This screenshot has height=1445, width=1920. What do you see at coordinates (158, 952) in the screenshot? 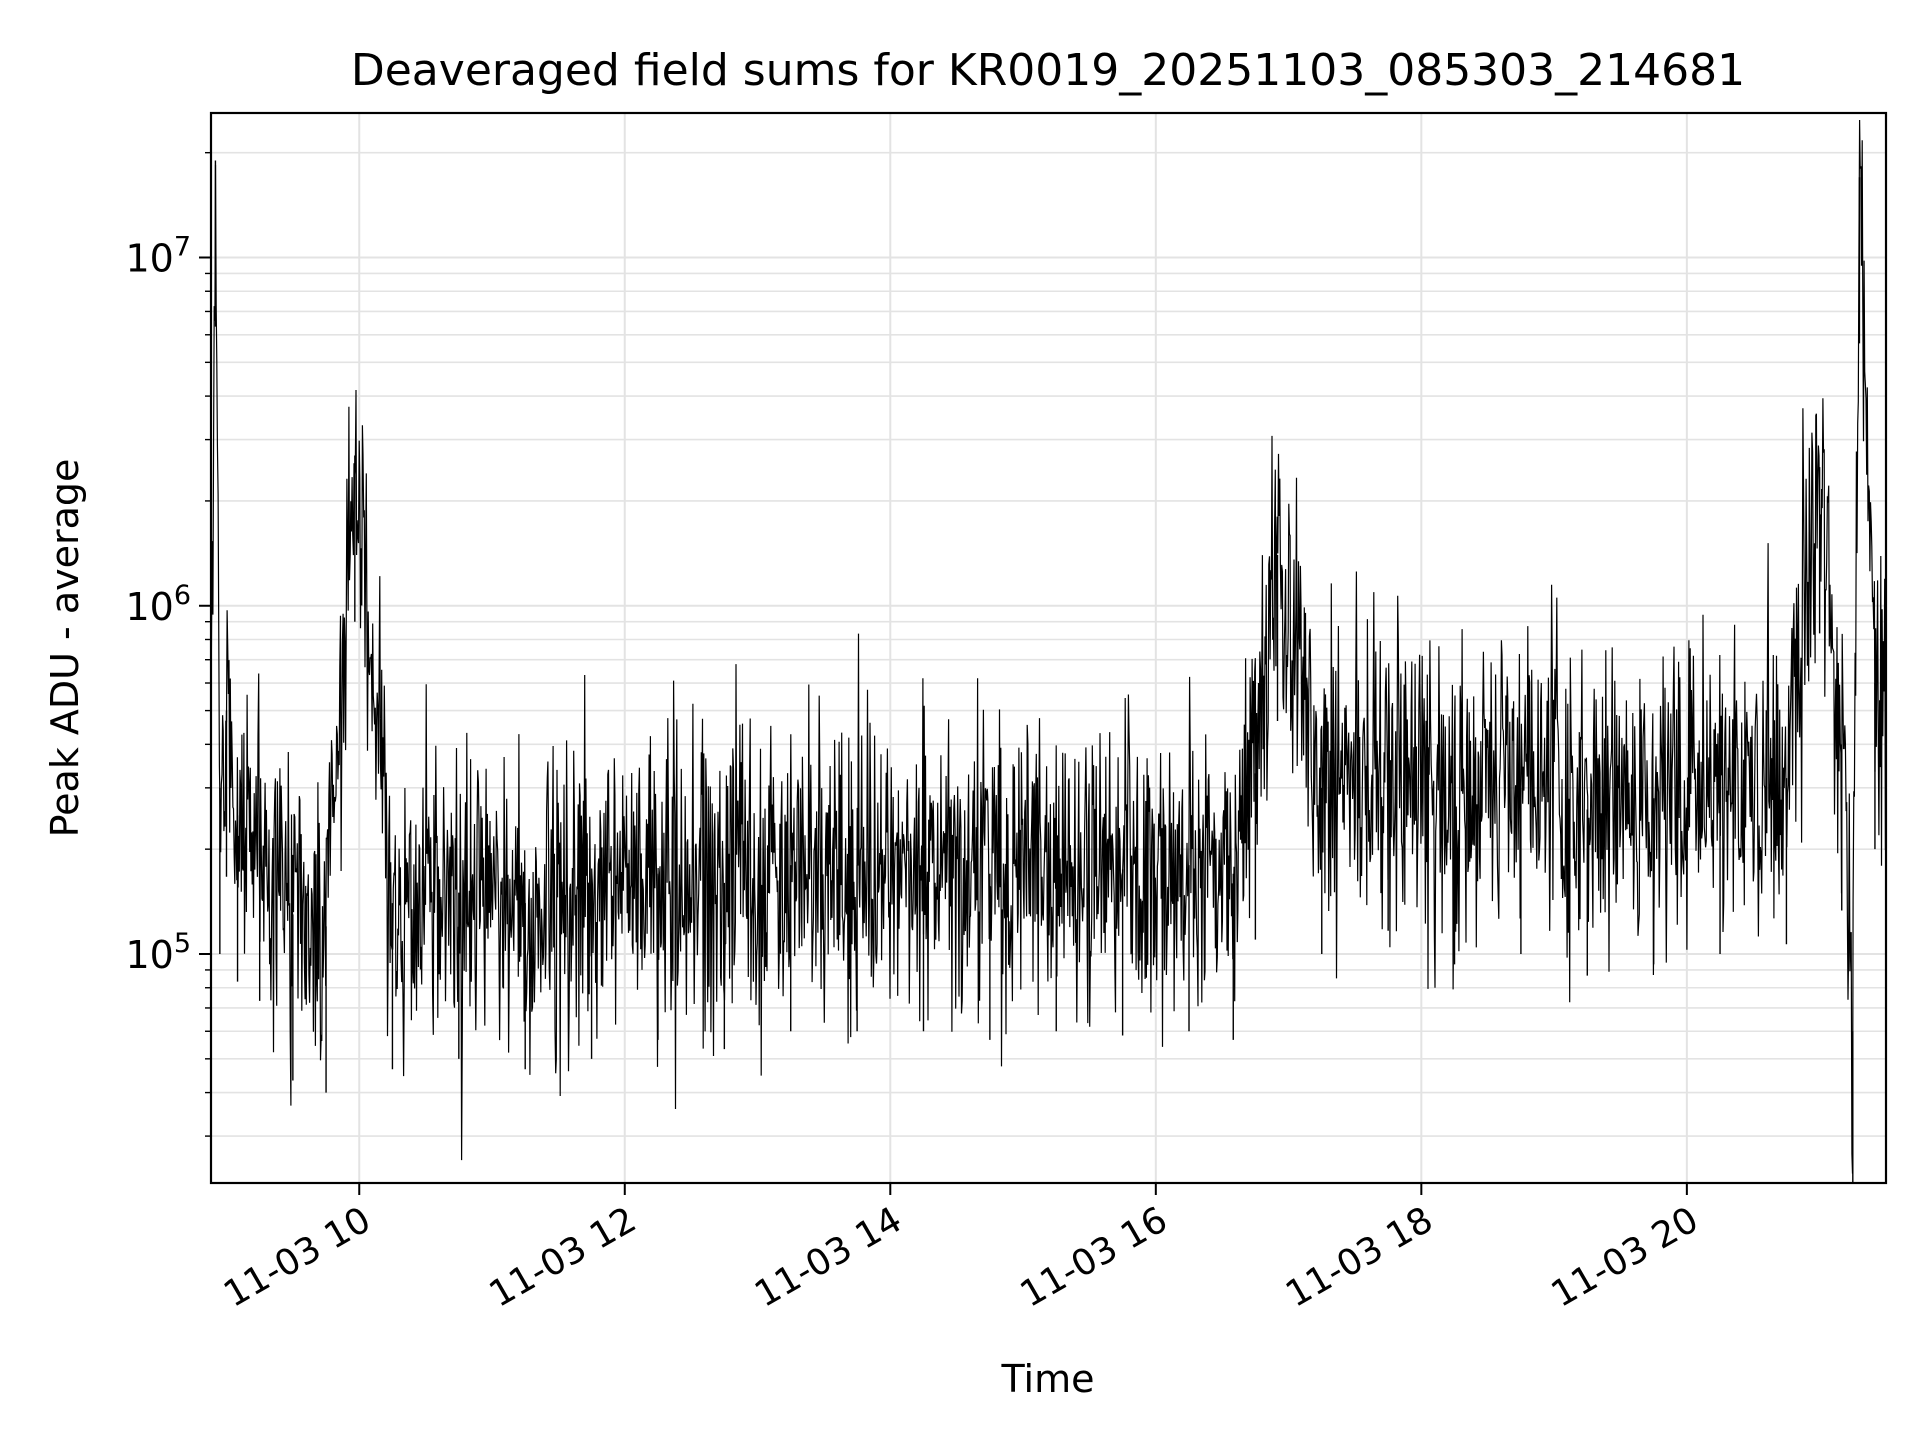
I see `y-tick-label: 105` at bounding box center [158, 952].